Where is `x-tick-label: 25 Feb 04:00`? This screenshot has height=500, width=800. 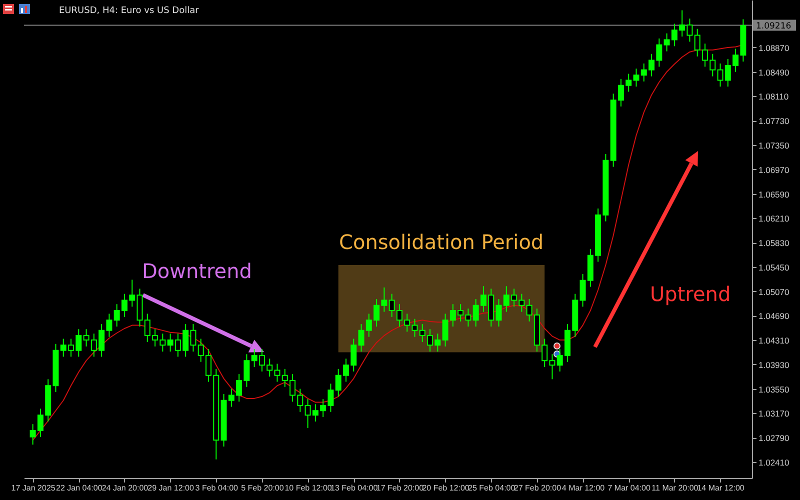
x-tick-label: 25 Feb 04:00 is located at coordinates (492, 488).